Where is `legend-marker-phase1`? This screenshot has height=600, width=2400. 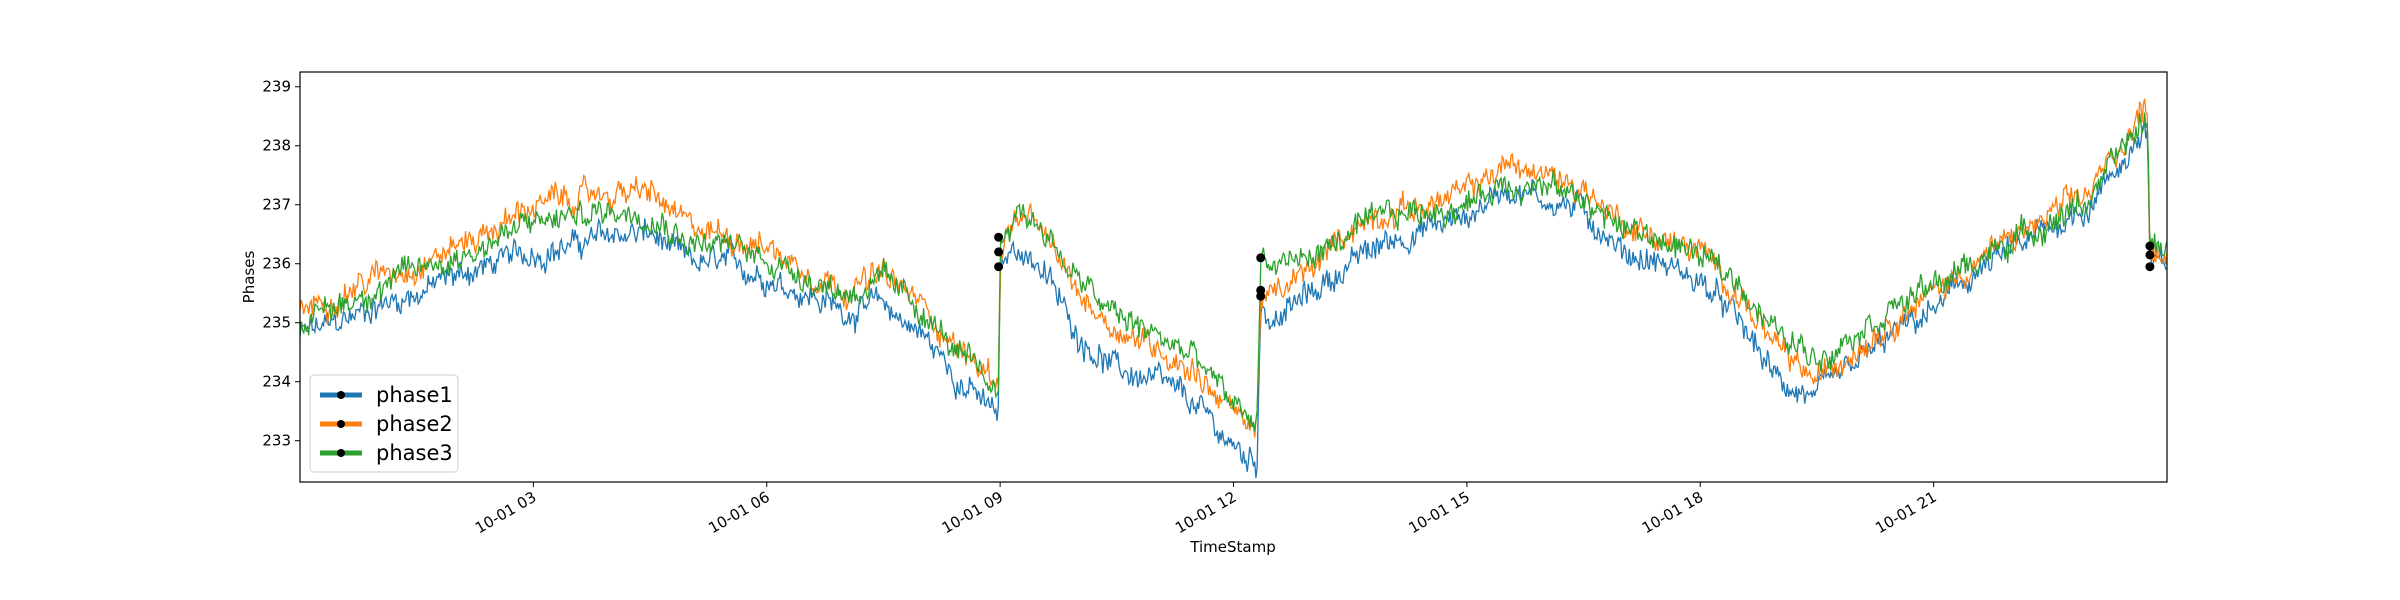 legend-marker-phase1 is located at coordinates (341, 395).